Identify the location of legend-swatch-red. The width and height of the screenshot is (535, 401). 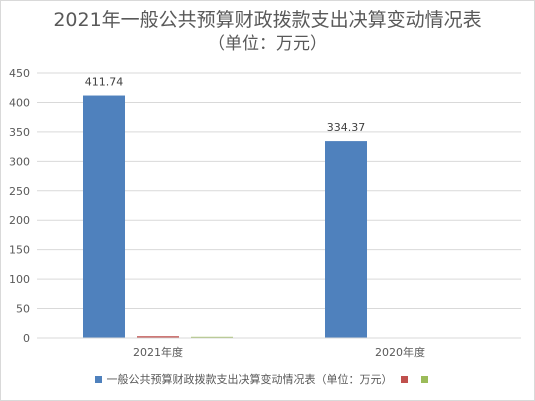
(404, 379).